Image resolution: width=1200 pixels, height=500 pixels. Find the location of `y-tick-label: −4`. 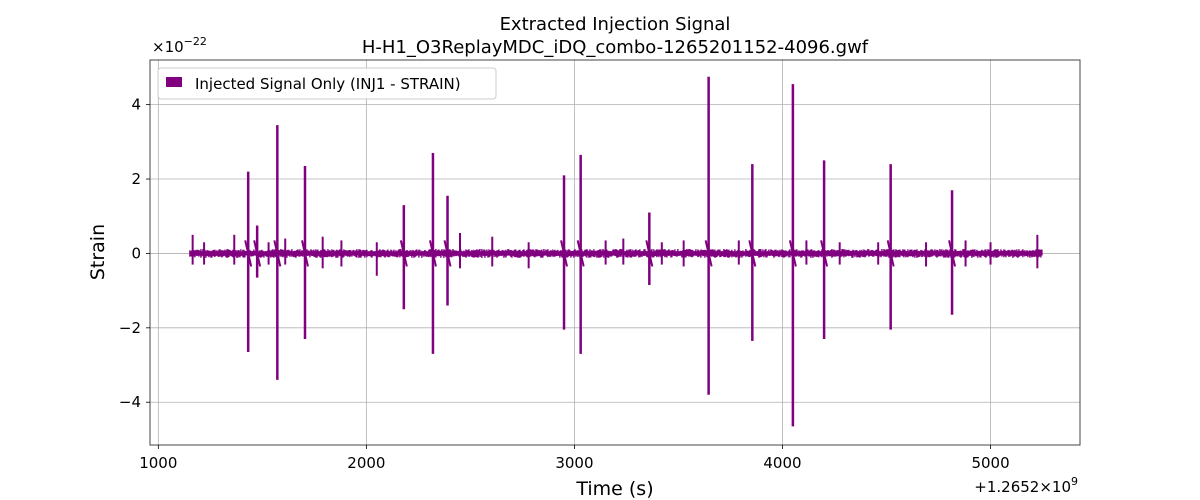

y-tick-label: −4 is located at coordinates (130, 402).